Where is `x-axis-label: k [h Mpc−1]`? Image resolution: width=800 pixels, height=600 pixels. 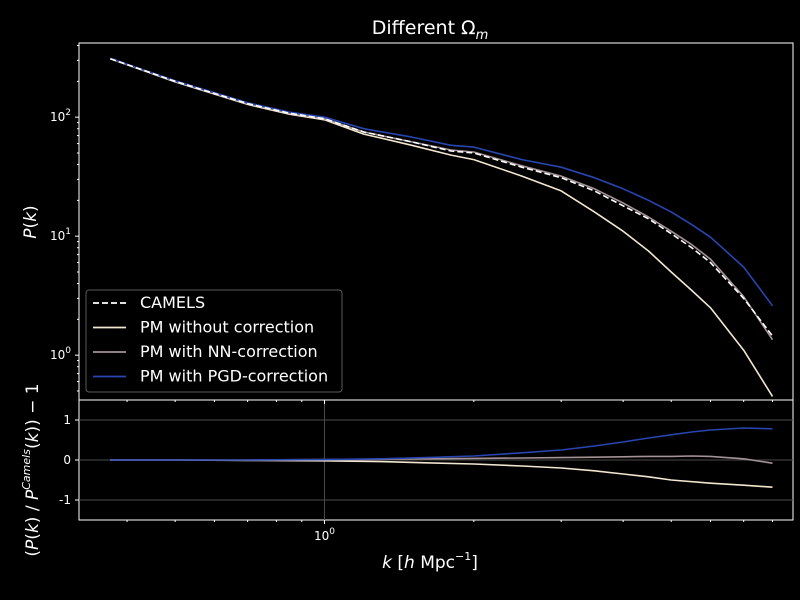
x-axis-label: k [h Mpc−1] is located at coordinates (430, 561).